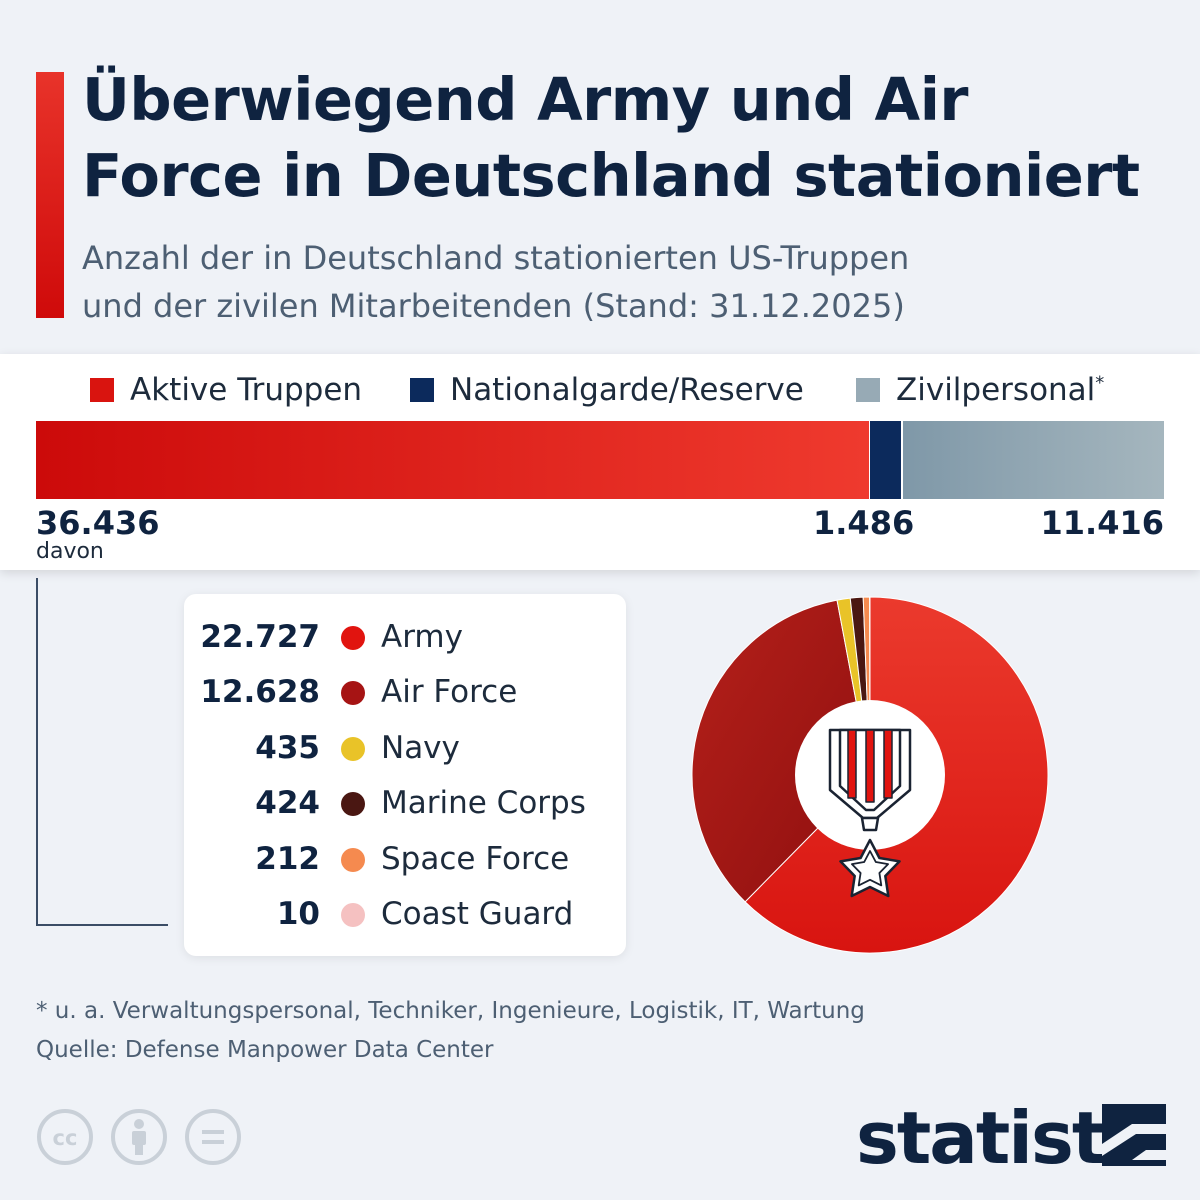  I want to click on branch-value: 212, so click(287, 859).